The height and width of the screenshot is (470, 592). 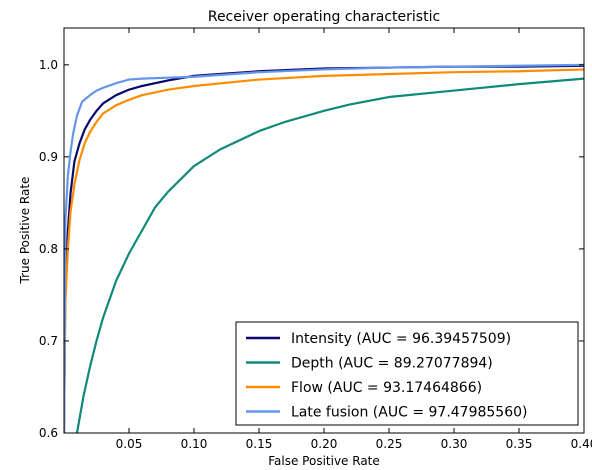 I want to click on x-tick-label: 0.20, so click(x=324, y=444).